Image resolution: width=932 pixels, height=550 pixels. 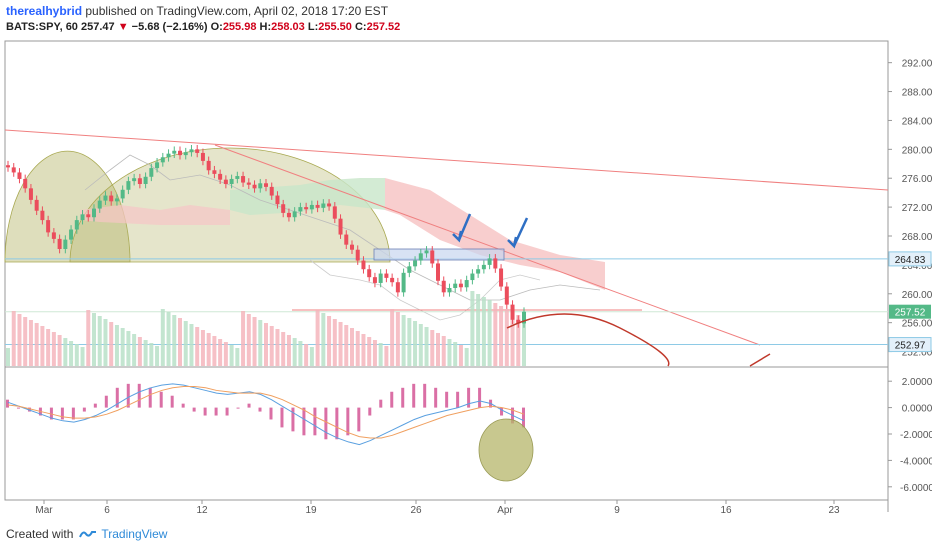 I want to click on signal-line, so click(x=266, y=412).